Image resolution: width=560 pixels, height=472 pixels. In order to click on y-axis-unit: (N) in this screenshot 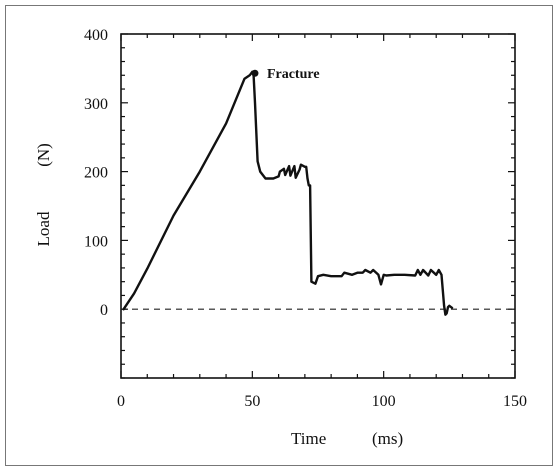, I will do `click(43, 155)`.